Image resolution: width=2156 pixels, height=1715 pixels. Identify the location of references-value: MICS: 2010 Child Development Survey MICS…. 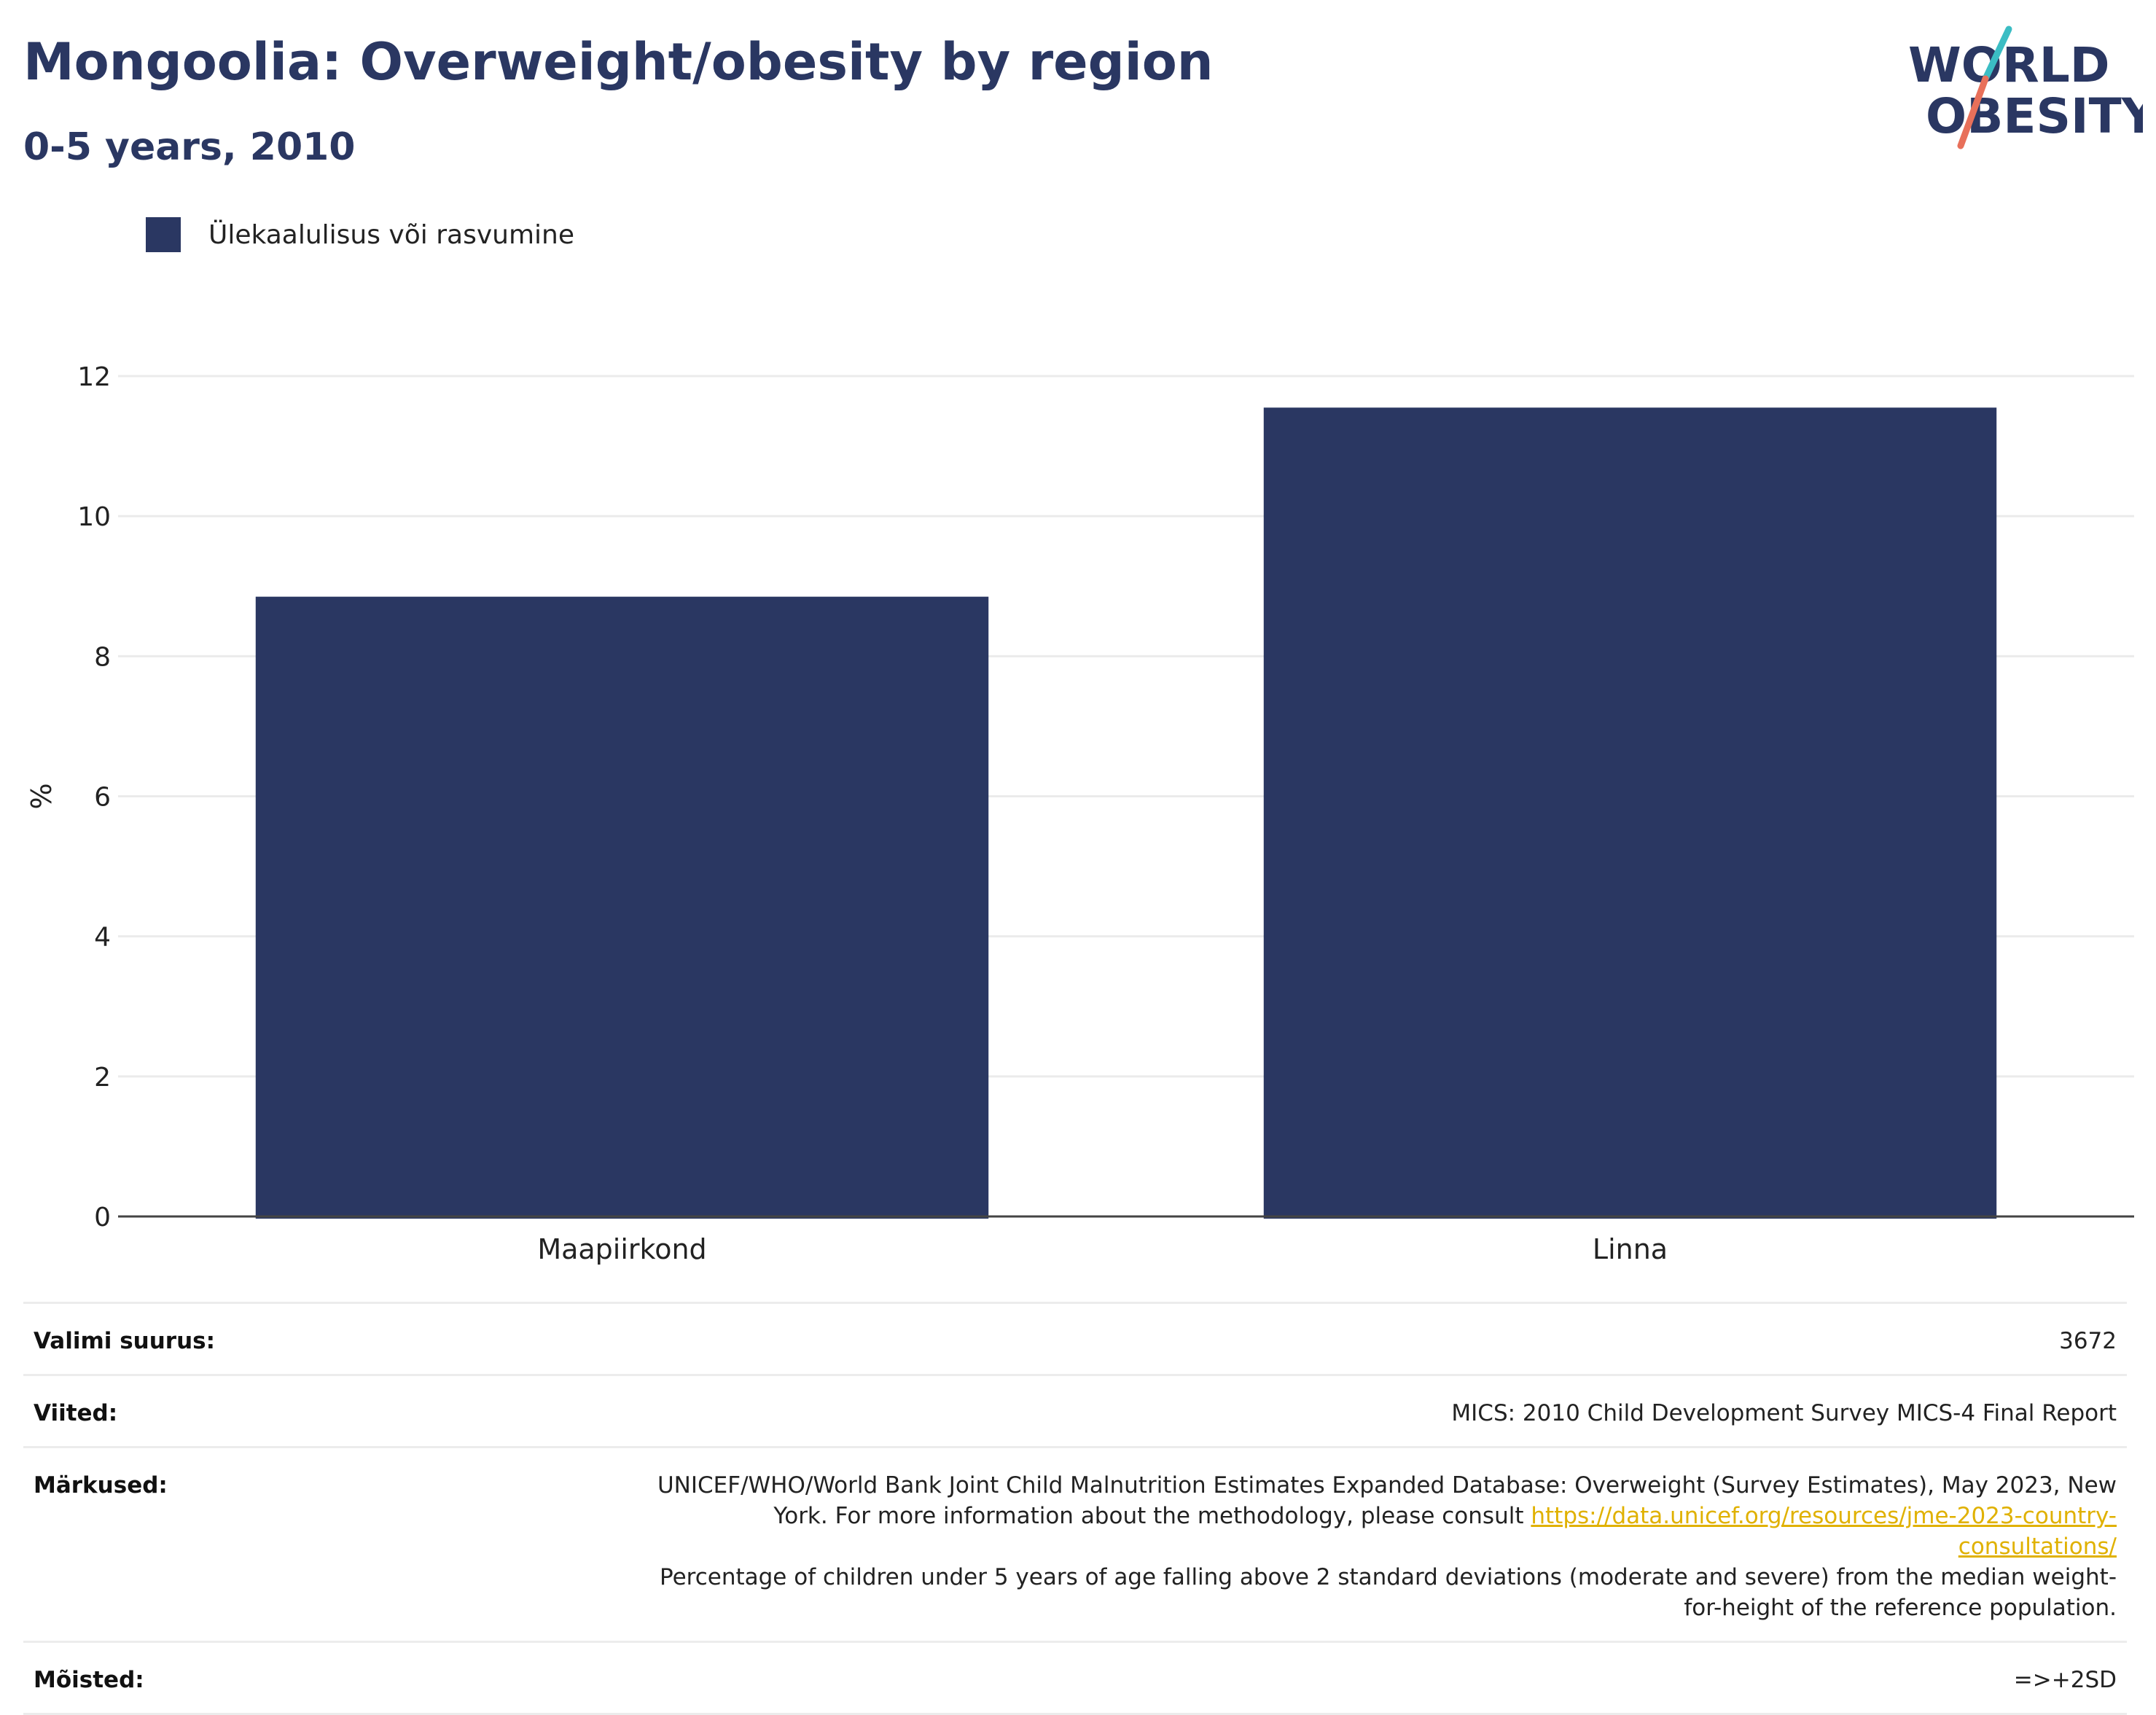
(1784, 1413).